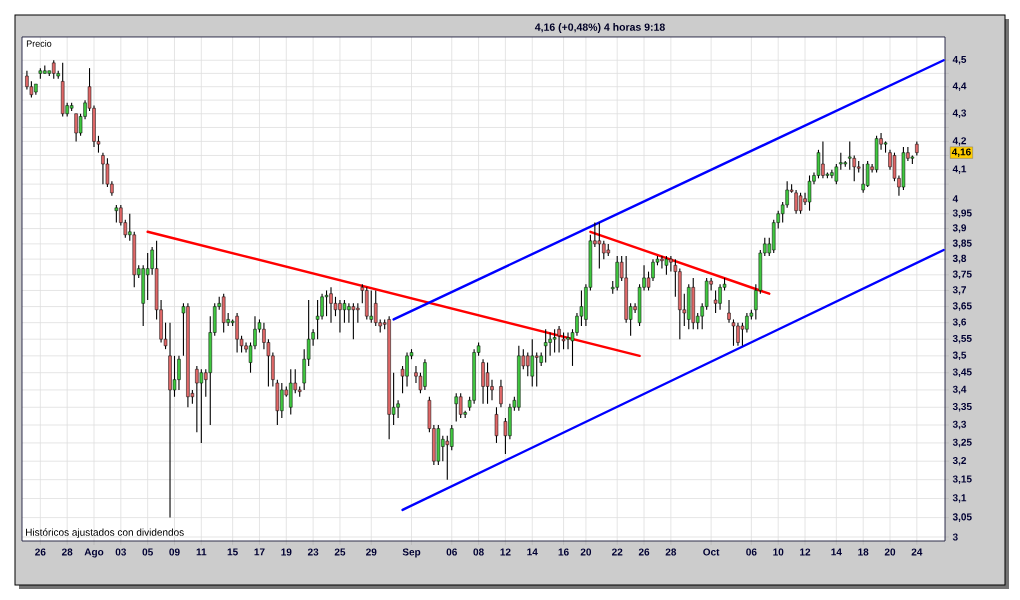 Image resolution: width=1020 pixels, height=600 pixels. What do you see at coordinates (959, 169) in the screenshot?
I see `y-tick-label: 4,1` at bounding box center [959, 169].